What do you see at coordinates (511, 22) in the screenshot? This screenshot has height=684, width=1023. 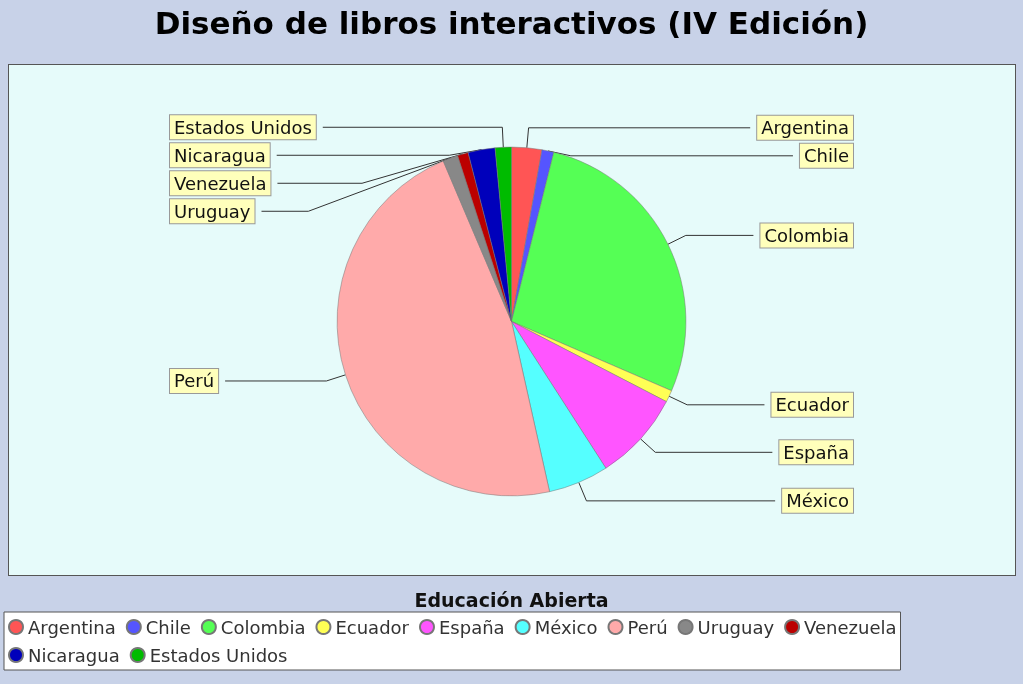 I see `chart-title: Diseño de libros interactivos (IV Edición)` at bounding box center [511, 22].